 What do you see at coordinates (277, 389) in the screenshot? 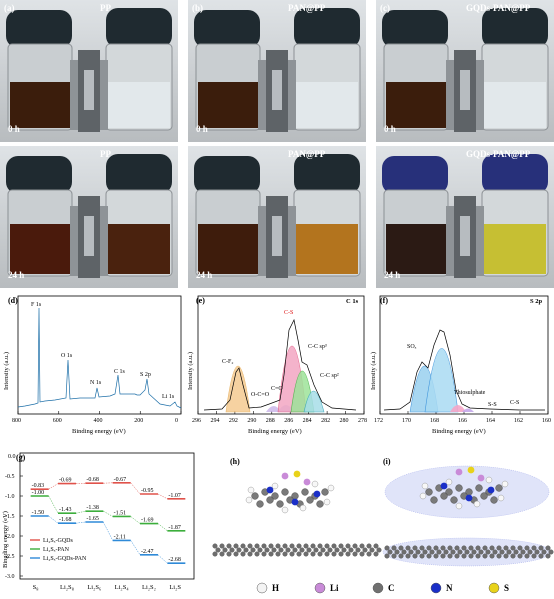
I see `anno-CO: C=O` at bounding box center [277, 389].